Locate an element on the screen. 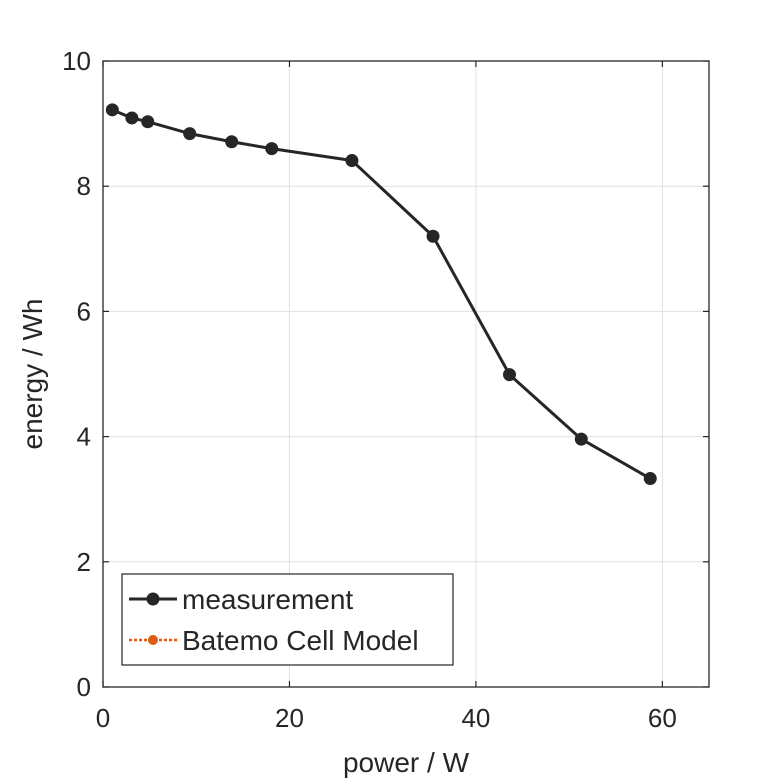 The height and width of the screenshot is (781, 781). legend: measurement Batemo Cell Model is located at coordinates (287, 619).